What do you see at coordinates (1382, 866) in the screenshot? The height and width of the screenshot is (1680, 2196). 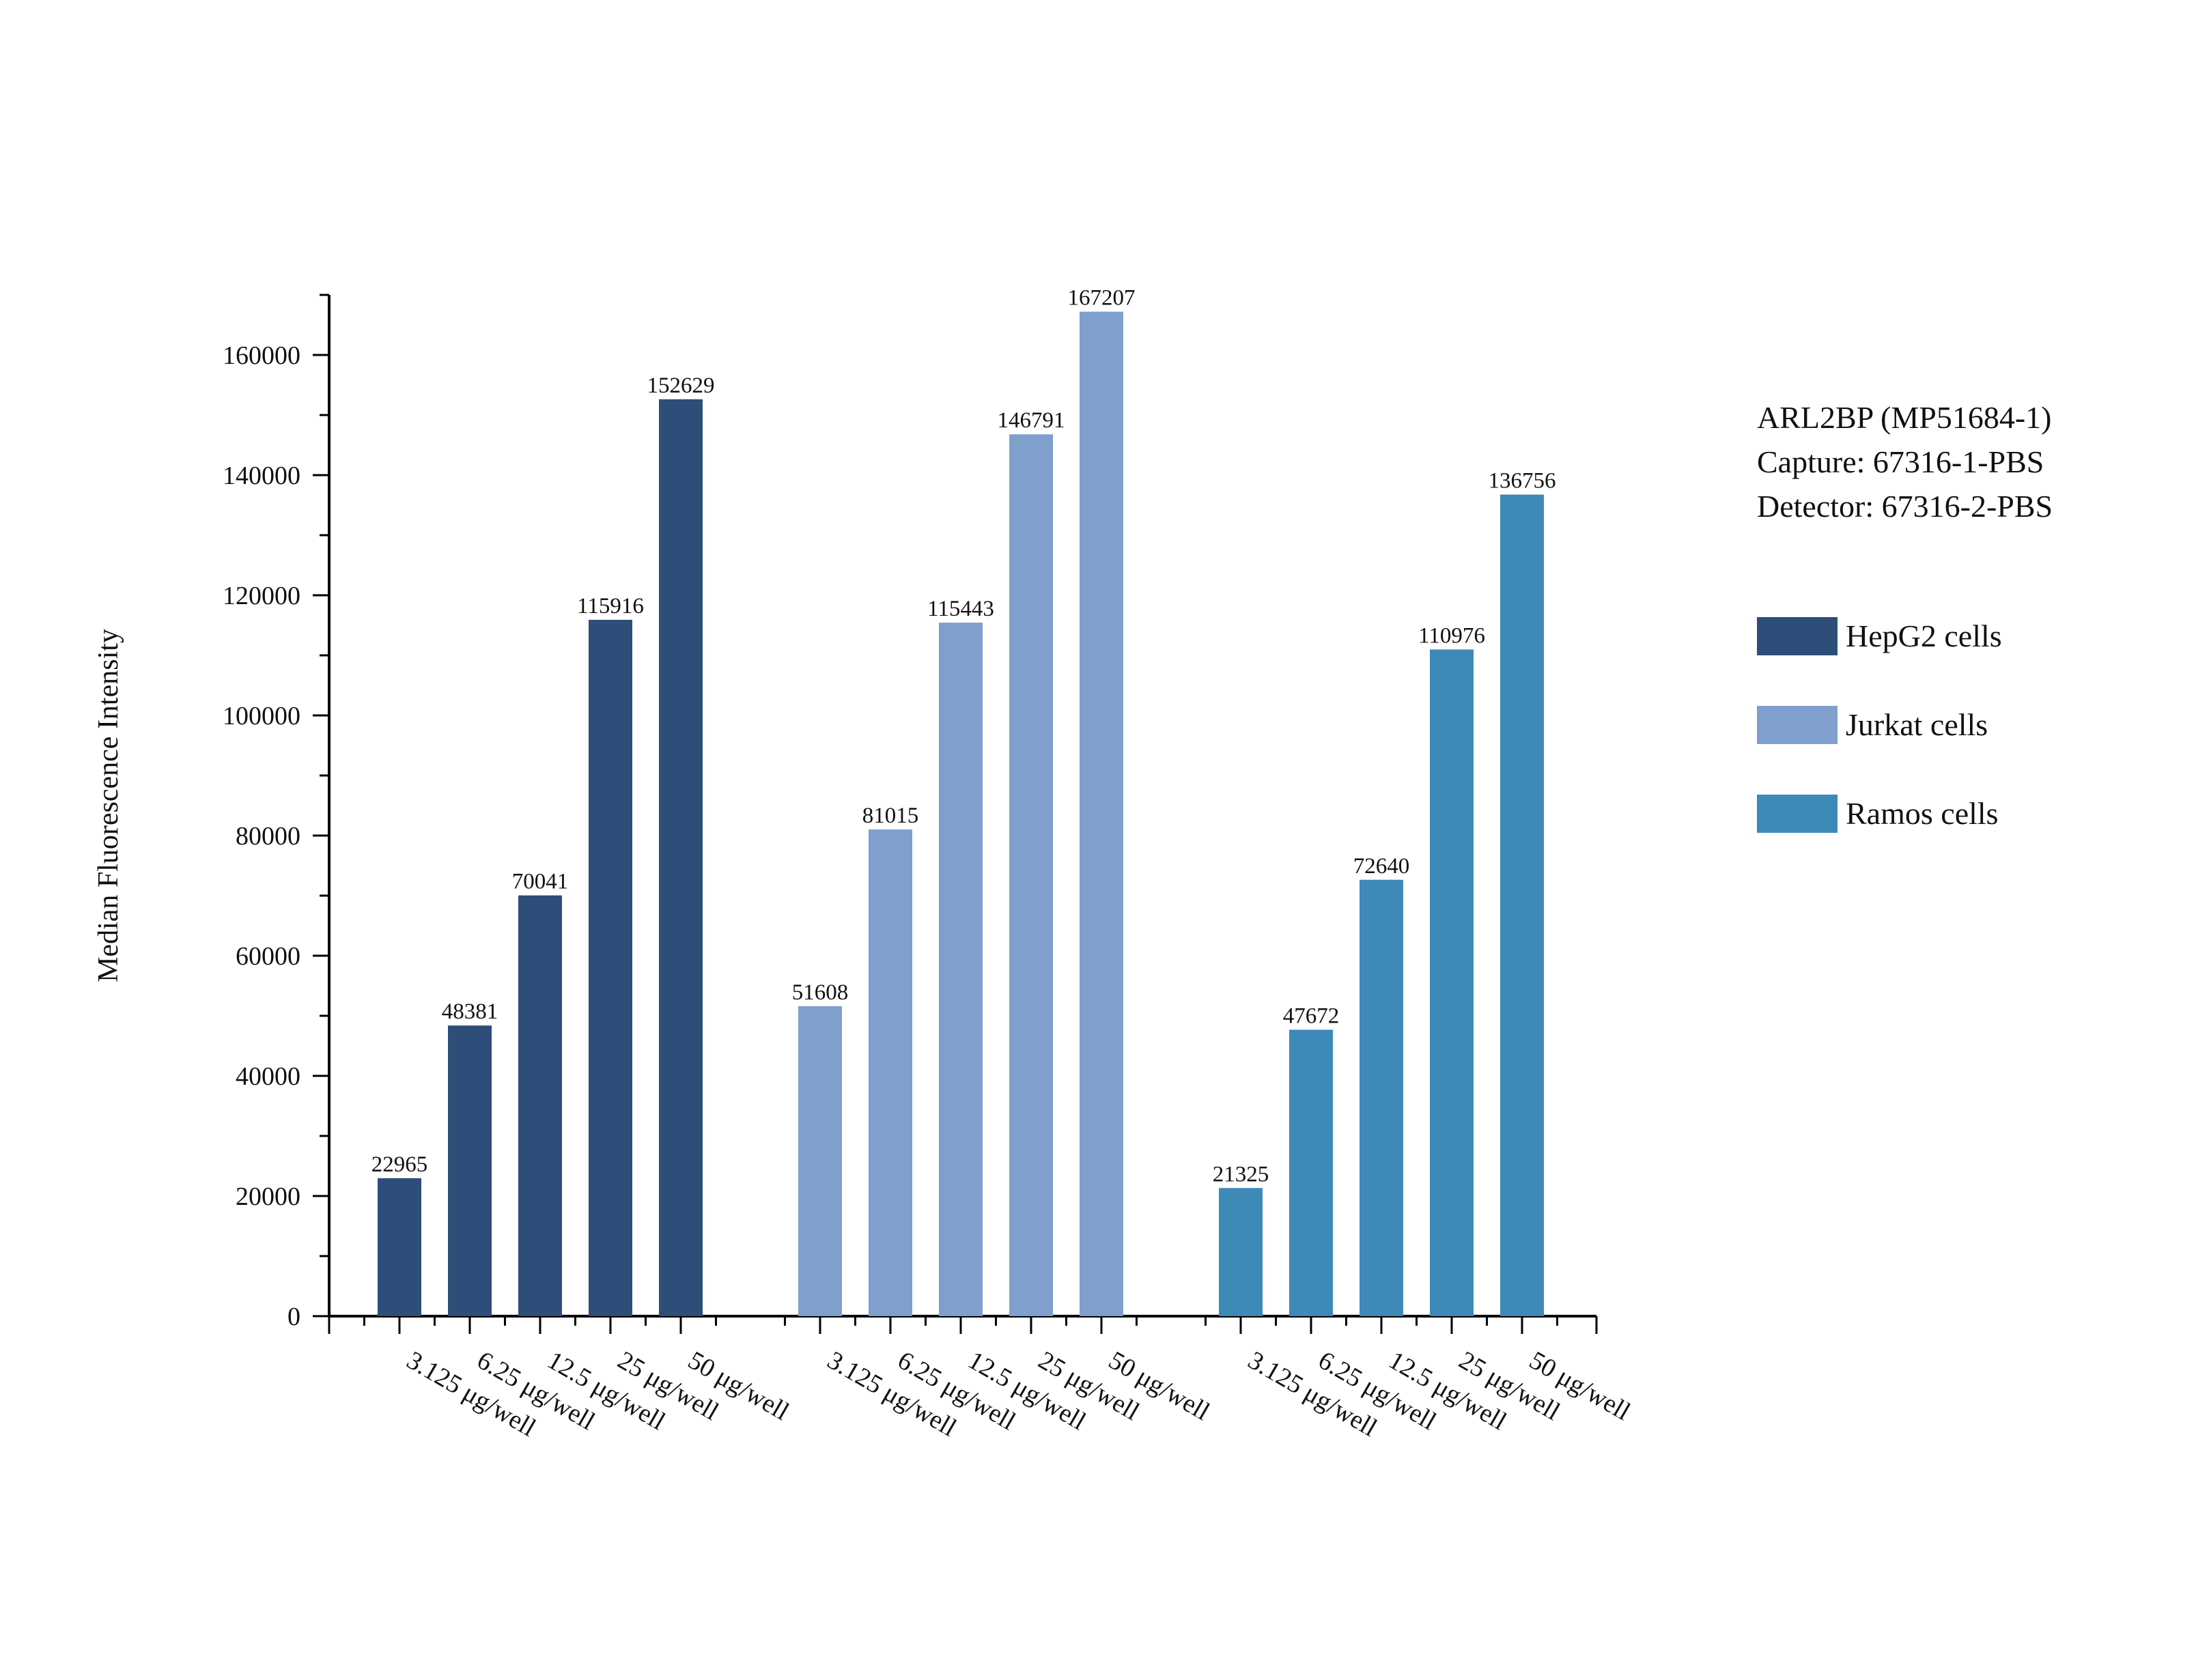 I see `data-label: 72640` at bounding box center [1382, 866].